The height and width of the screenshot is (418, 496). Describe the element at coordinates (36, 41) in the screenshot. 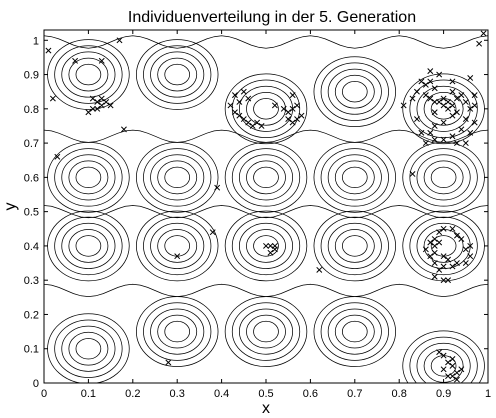

I see `y-tick-label: 1` at that location.